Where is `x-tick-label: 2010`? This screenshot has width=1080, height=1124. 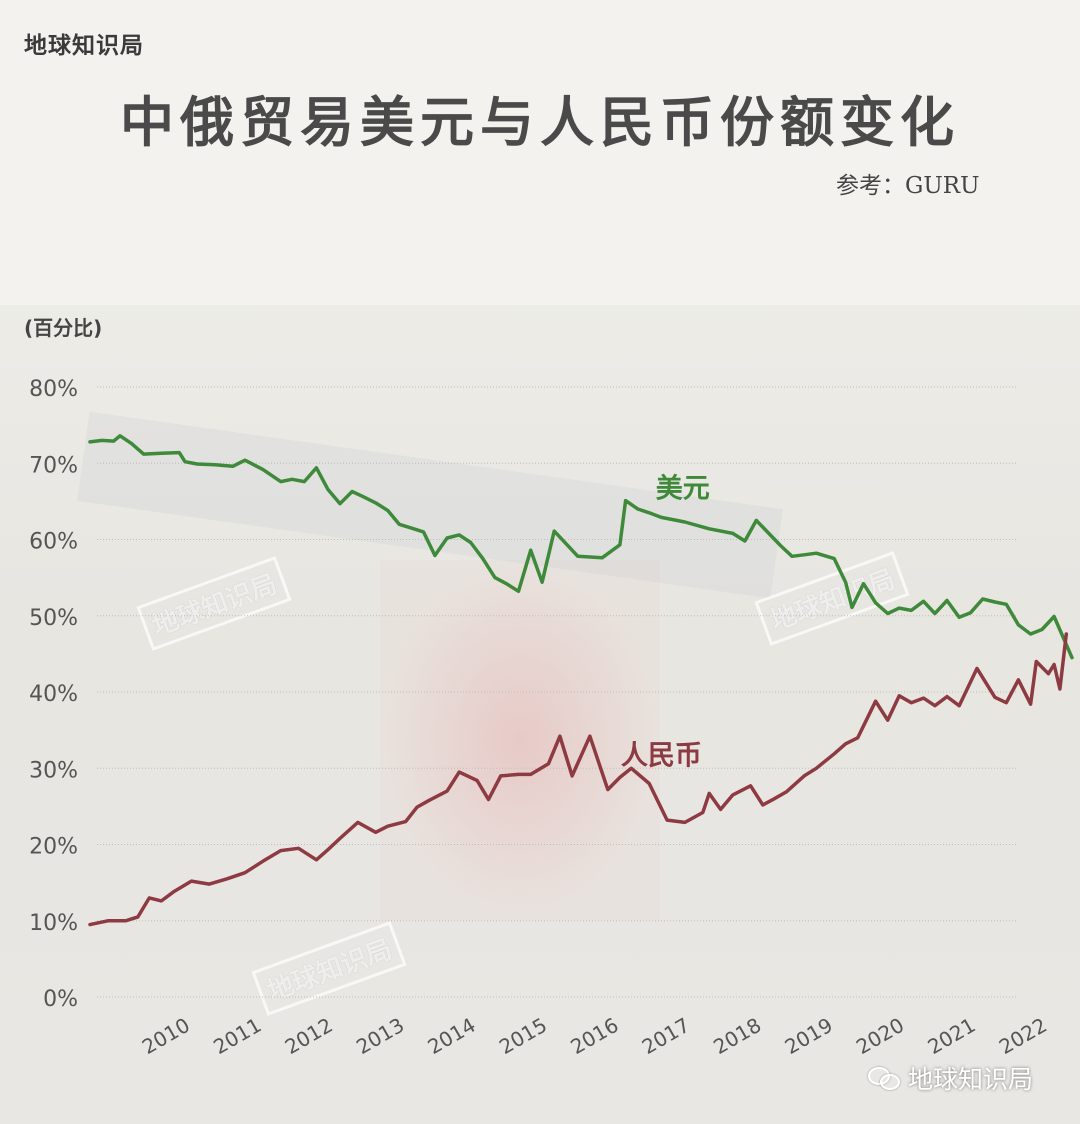 x-tick-label: 2010 is located at coordinates (166, 1036).